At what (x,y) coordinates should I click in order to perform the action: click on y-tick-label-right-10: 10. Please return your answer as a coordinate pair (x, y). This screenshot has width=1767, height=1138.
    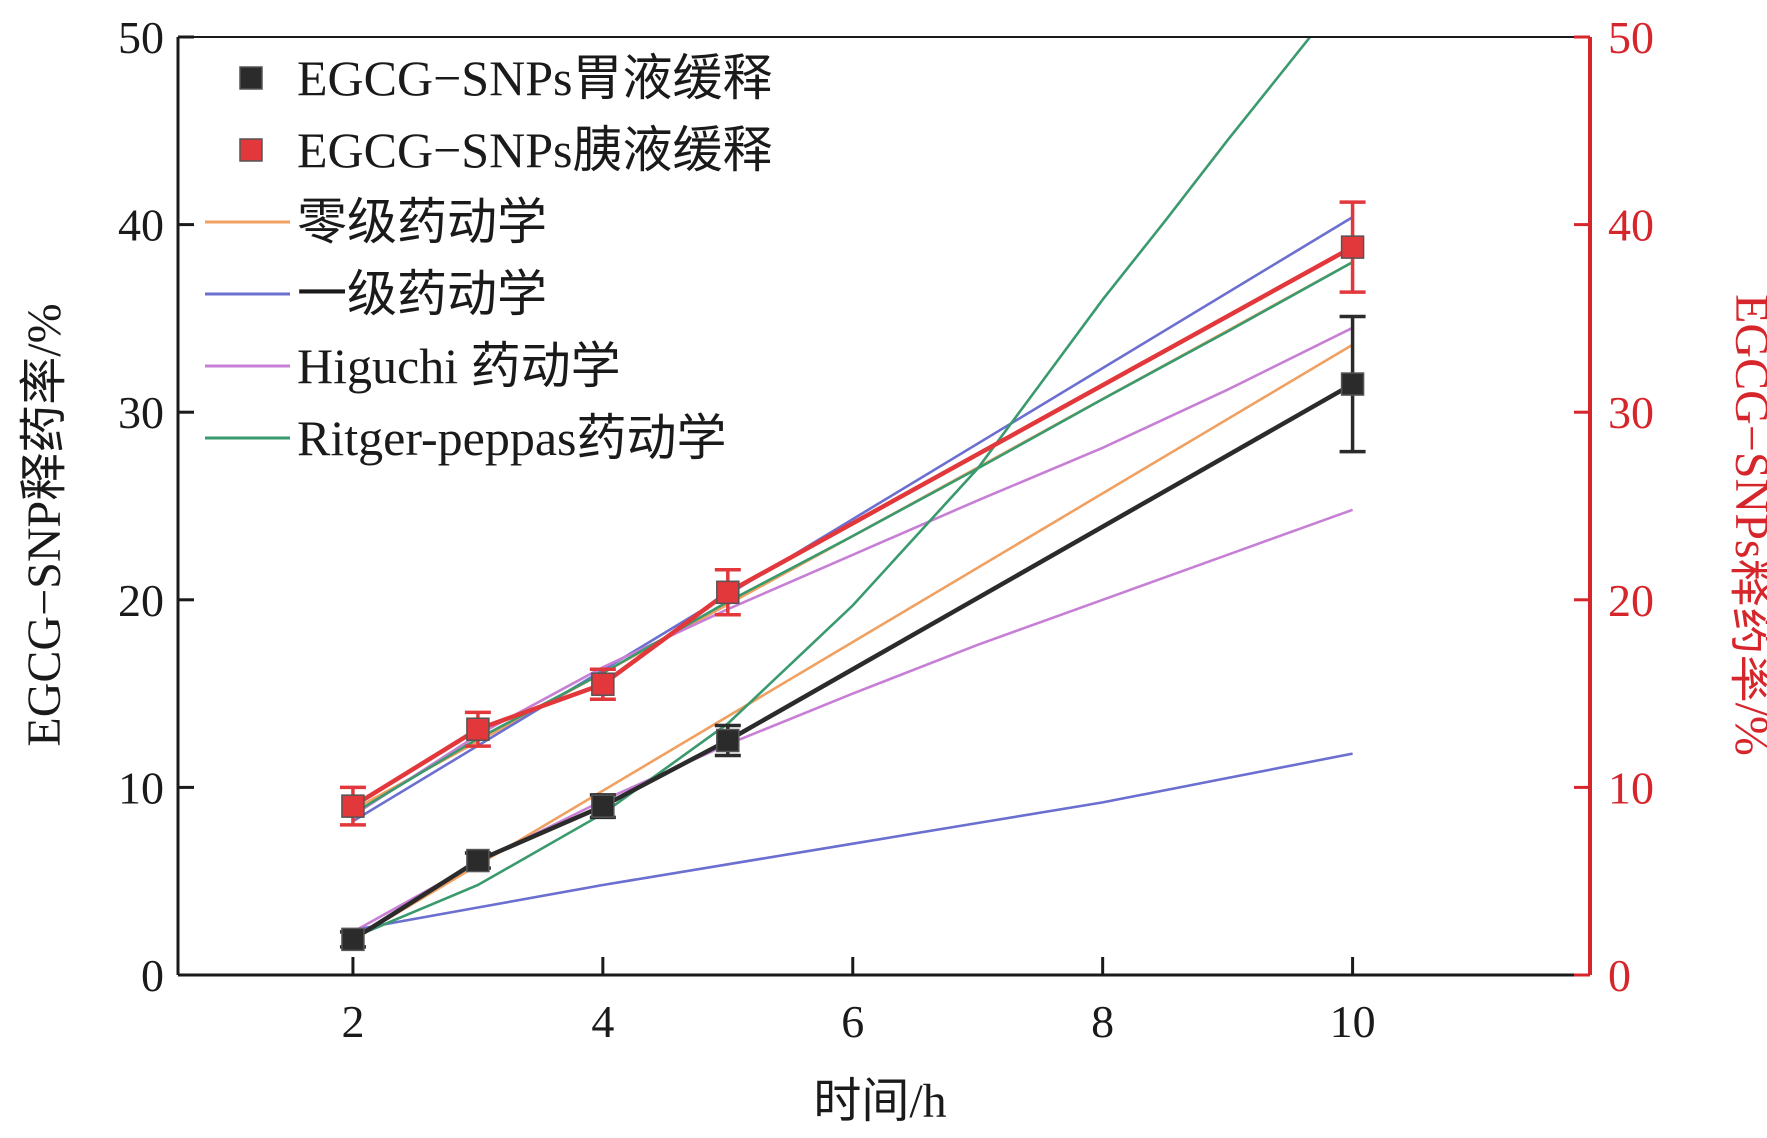
    Looking at the image, I should click on (1631, 787).